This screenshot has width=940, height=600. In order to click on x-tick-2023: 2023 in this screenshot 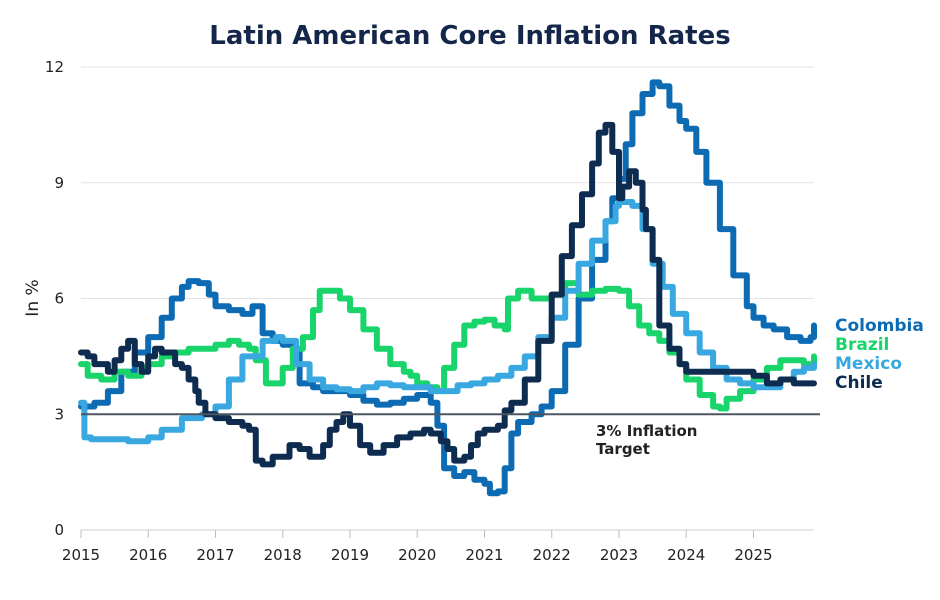, I will do `click(619, 555)`.